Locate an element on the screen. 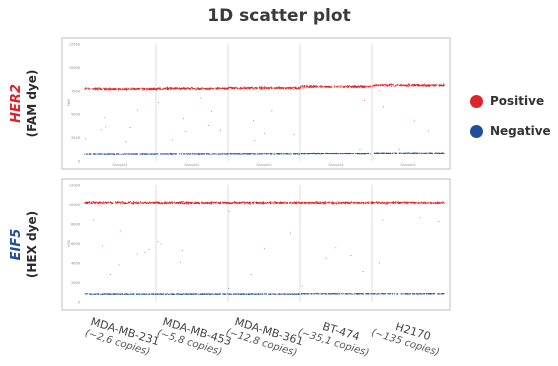 The image size is (558, 366). well-label: Sample1 is located at coordinates (119, 165).